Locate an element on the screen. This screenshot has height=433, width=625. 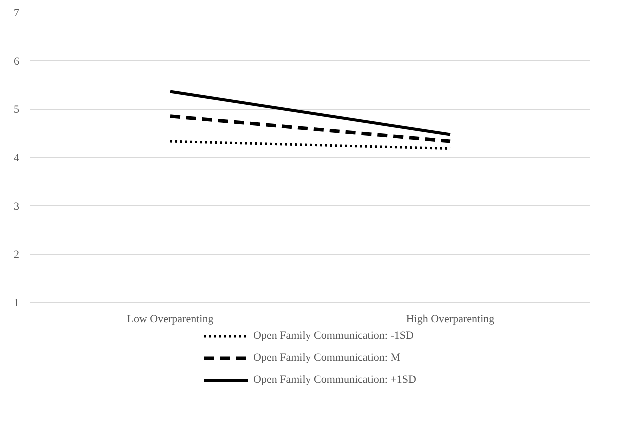
y-tick-label: 4 is located at coordinates (17, 158).